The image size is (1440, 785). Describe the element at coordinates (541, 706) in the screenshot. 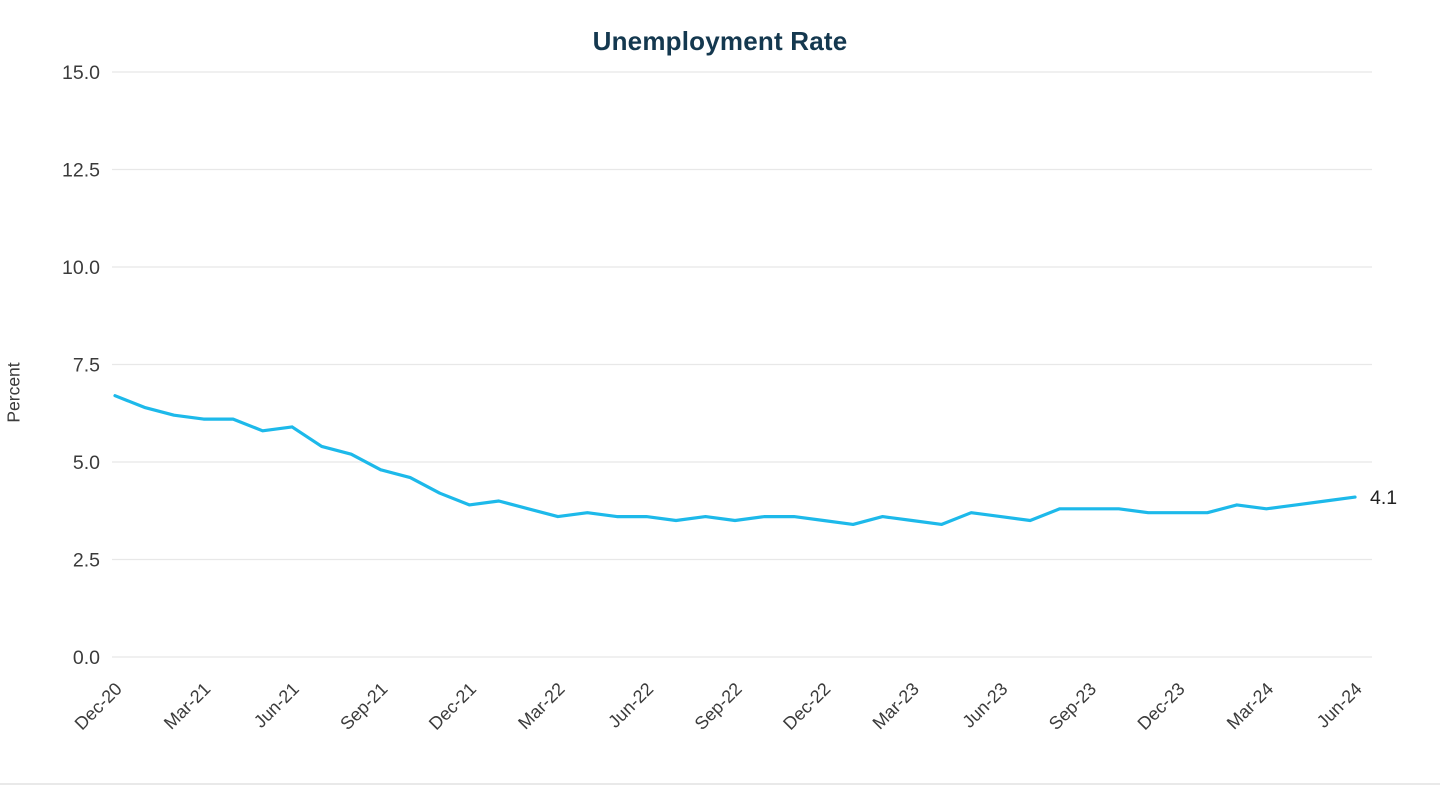

I see `x-tick-label: Mar-22` at that location.